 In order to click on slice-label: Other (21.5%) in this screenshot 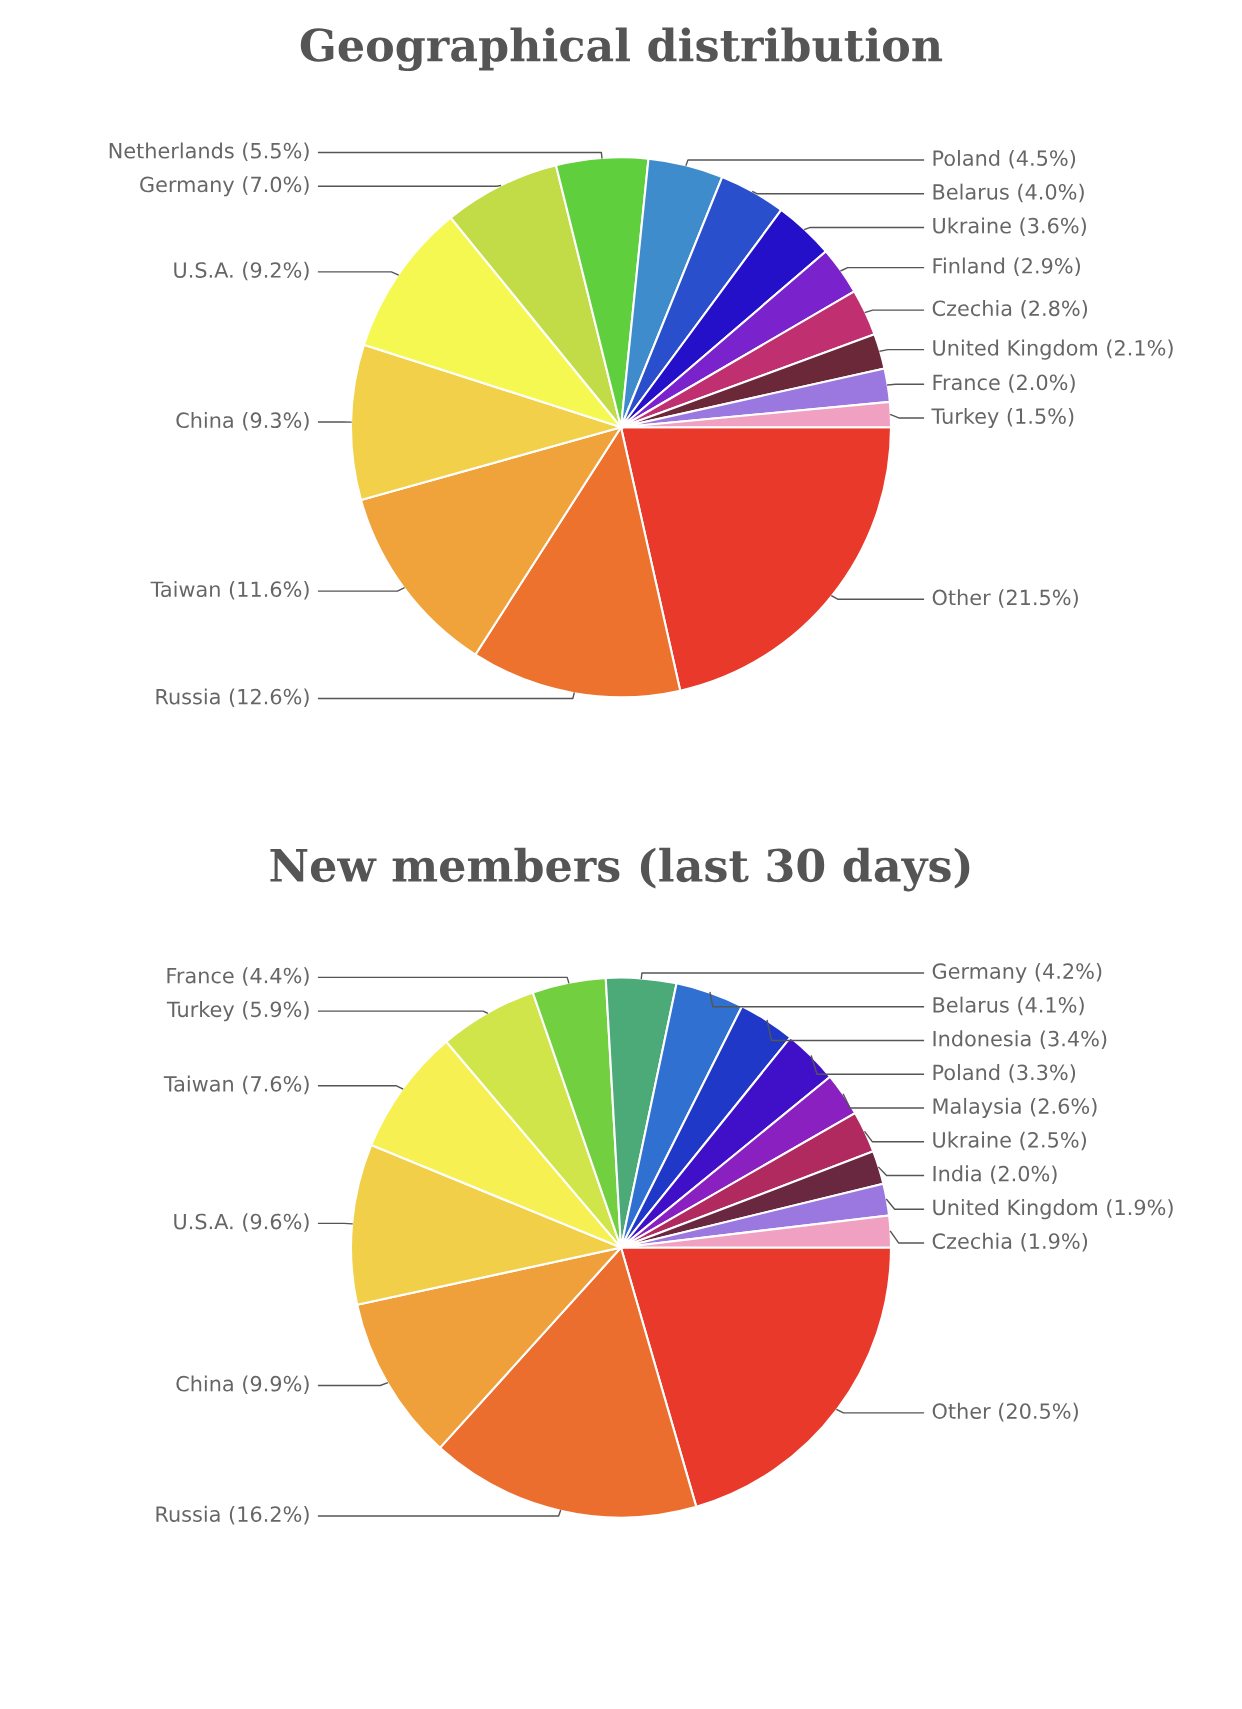, I will do `click(1005, 598)`.